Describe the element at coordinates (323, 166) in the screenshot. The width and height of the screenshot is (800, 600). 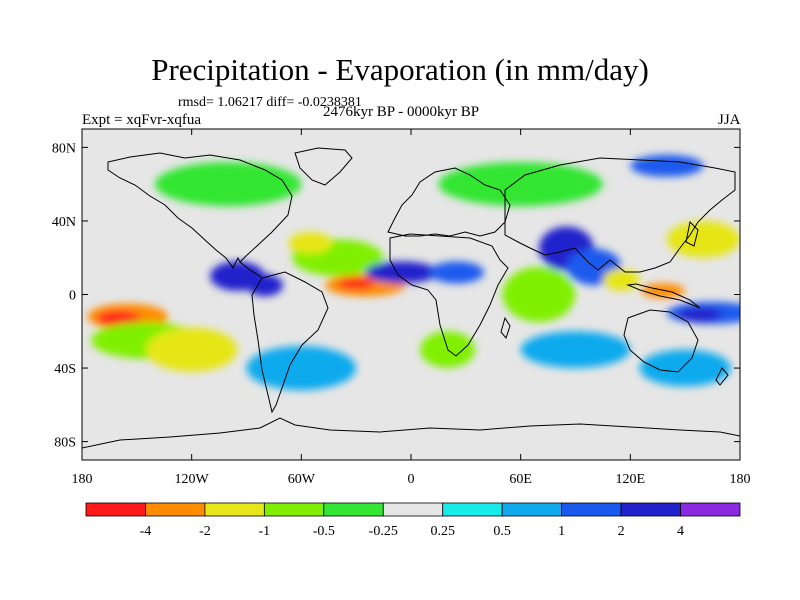
I see `coast-greenland` at that location.